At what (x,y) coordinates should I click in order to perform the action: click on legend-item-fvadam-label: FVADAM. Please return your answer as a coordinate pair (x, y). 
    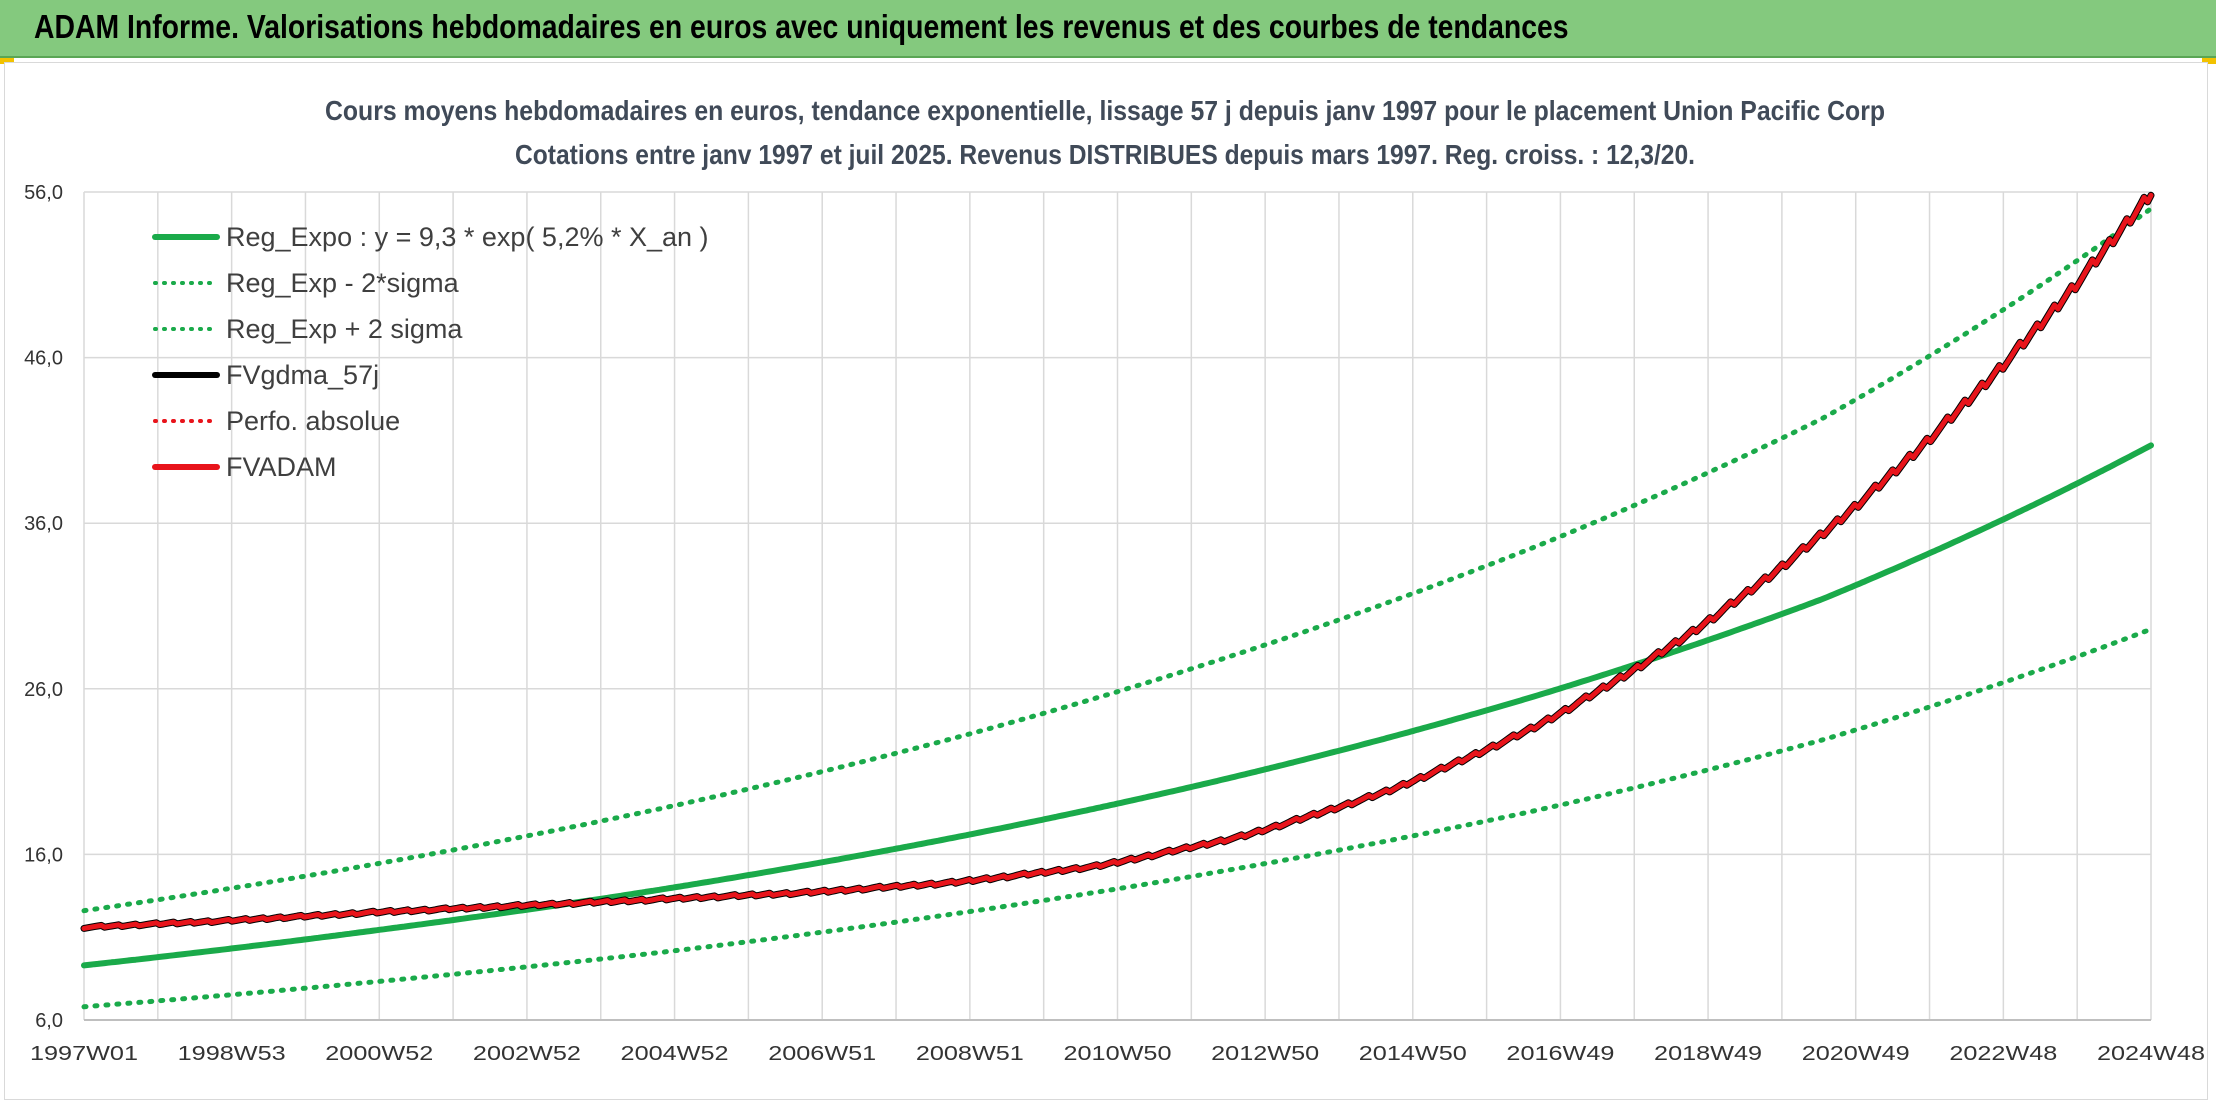
    Looking at the image, I should click on (281, 467).